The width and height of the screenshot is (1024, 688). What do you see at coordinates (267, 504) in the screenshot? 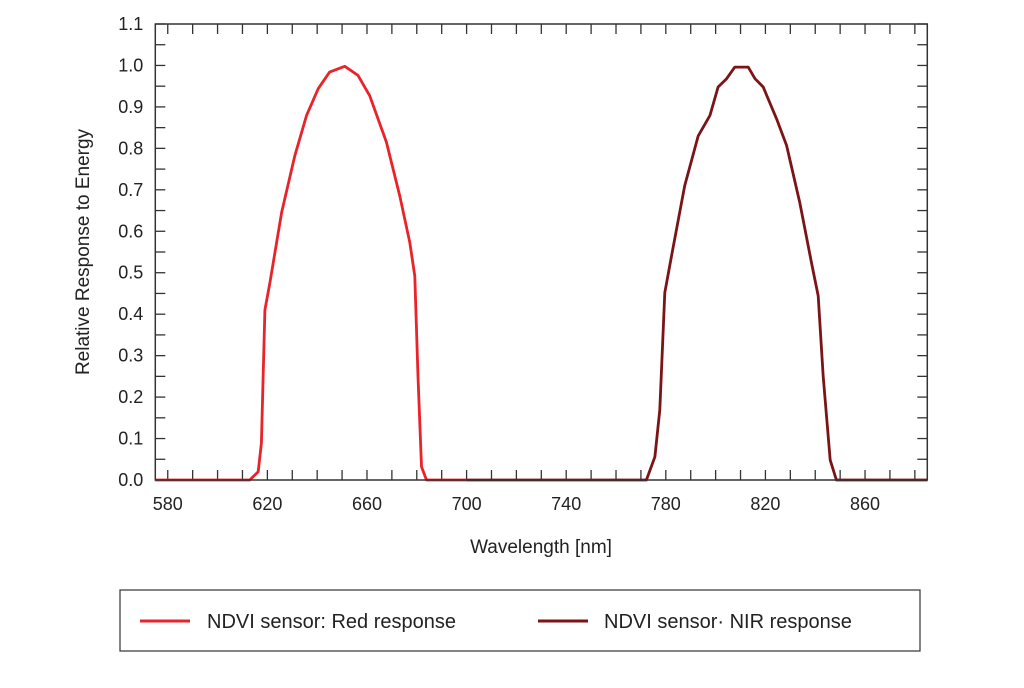
I see `x-tick-label: 620` at bounding box center [267, 504].